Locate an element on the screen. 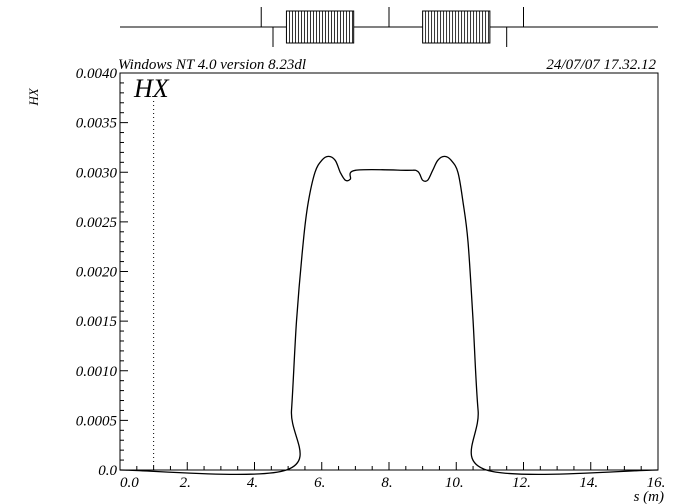 The width and height of the screenshot is (676, 504). y-tick-label: 0.0040 is located at coordinates (97, 74).